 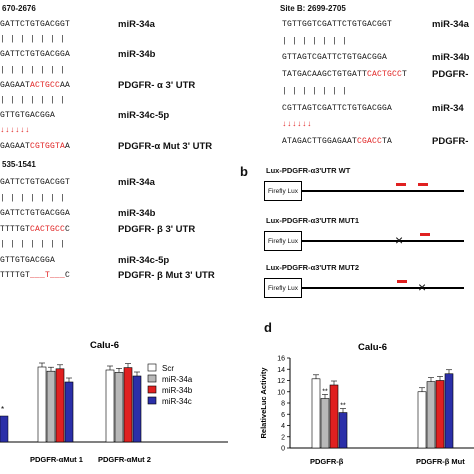 What do you see at coordinates (422, 287) in the screenshot?
I see `mutated-site-icon: ×` at bounding box center [422, 287].